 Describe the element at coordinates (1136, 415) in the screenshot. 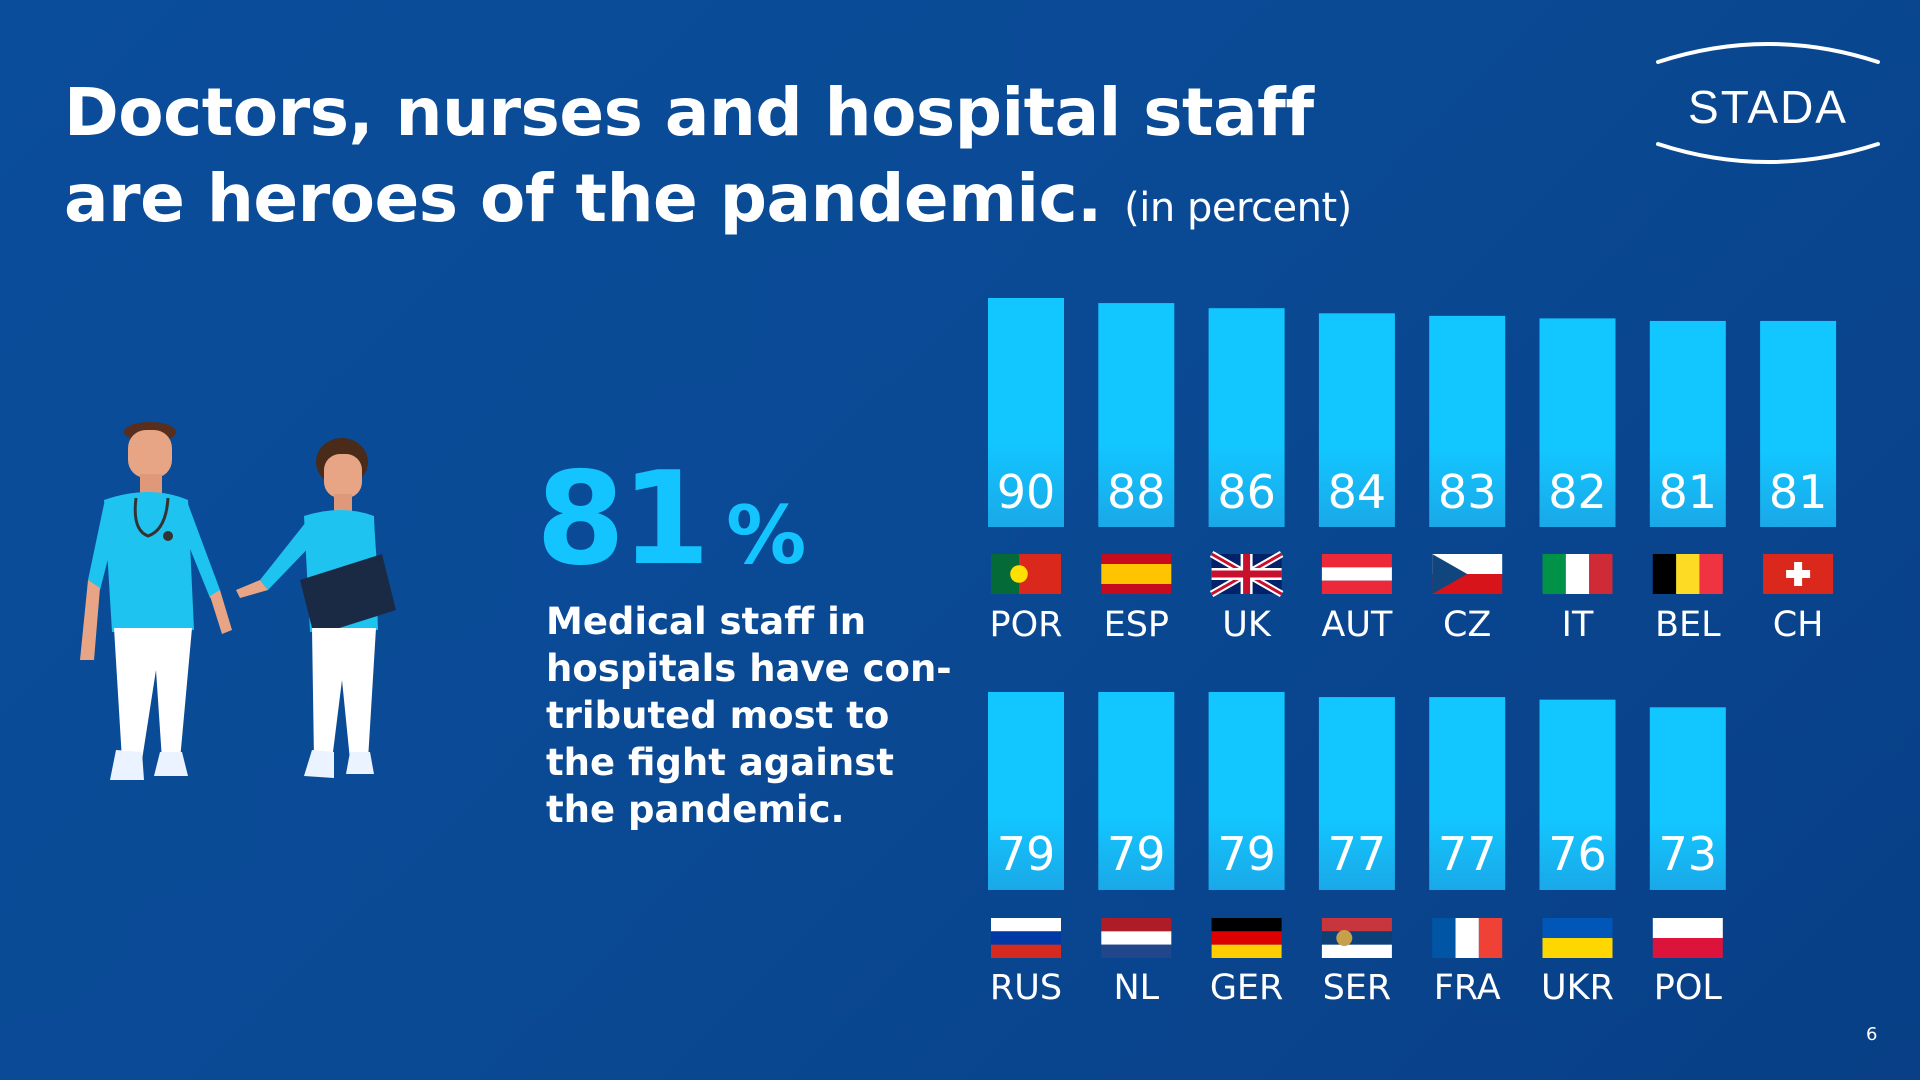

I see `bar-esp` at that location.